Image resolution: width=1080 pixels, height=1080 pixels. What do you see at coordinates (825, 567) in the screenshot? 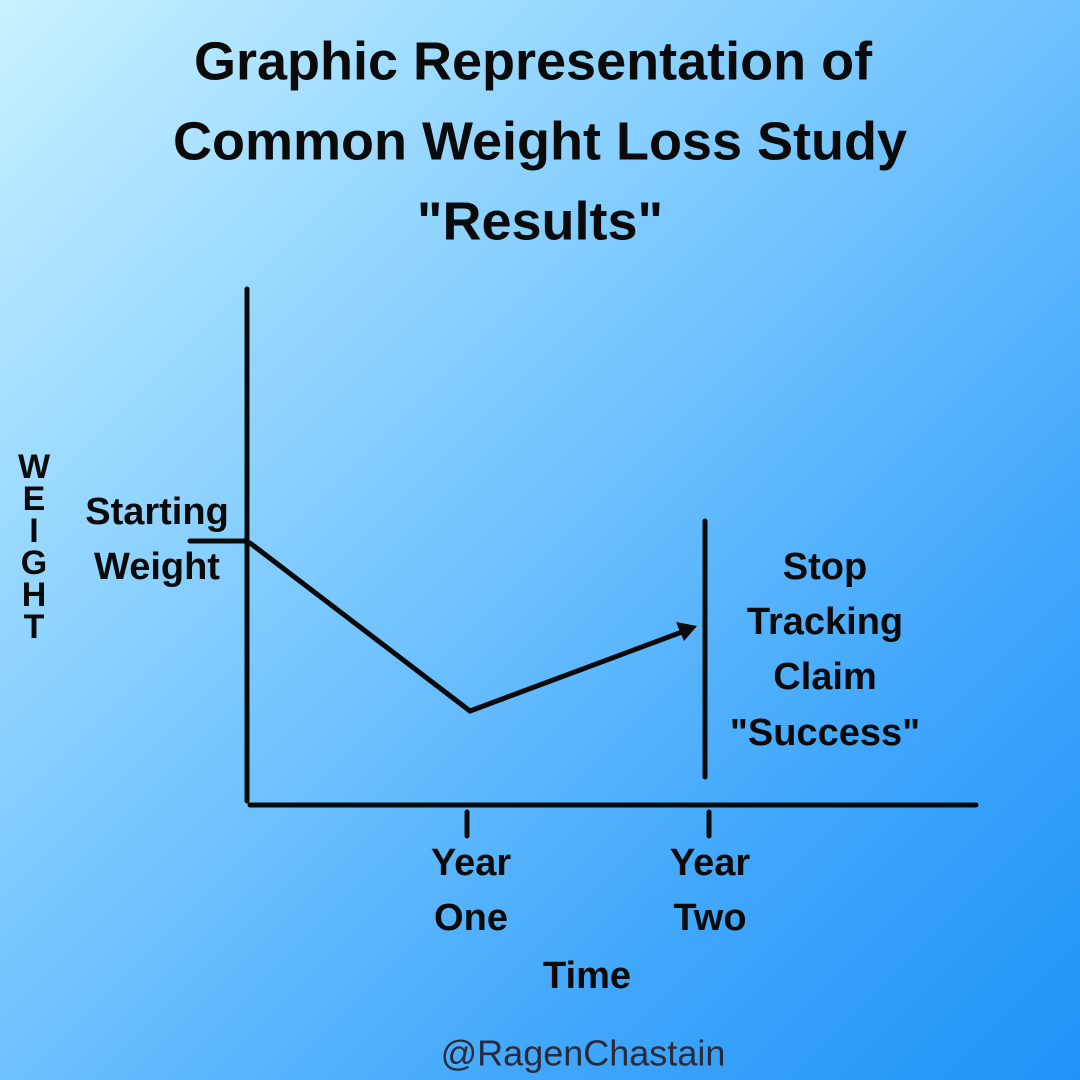
I see `annotation: Stop` at bounding box center [825, 567].